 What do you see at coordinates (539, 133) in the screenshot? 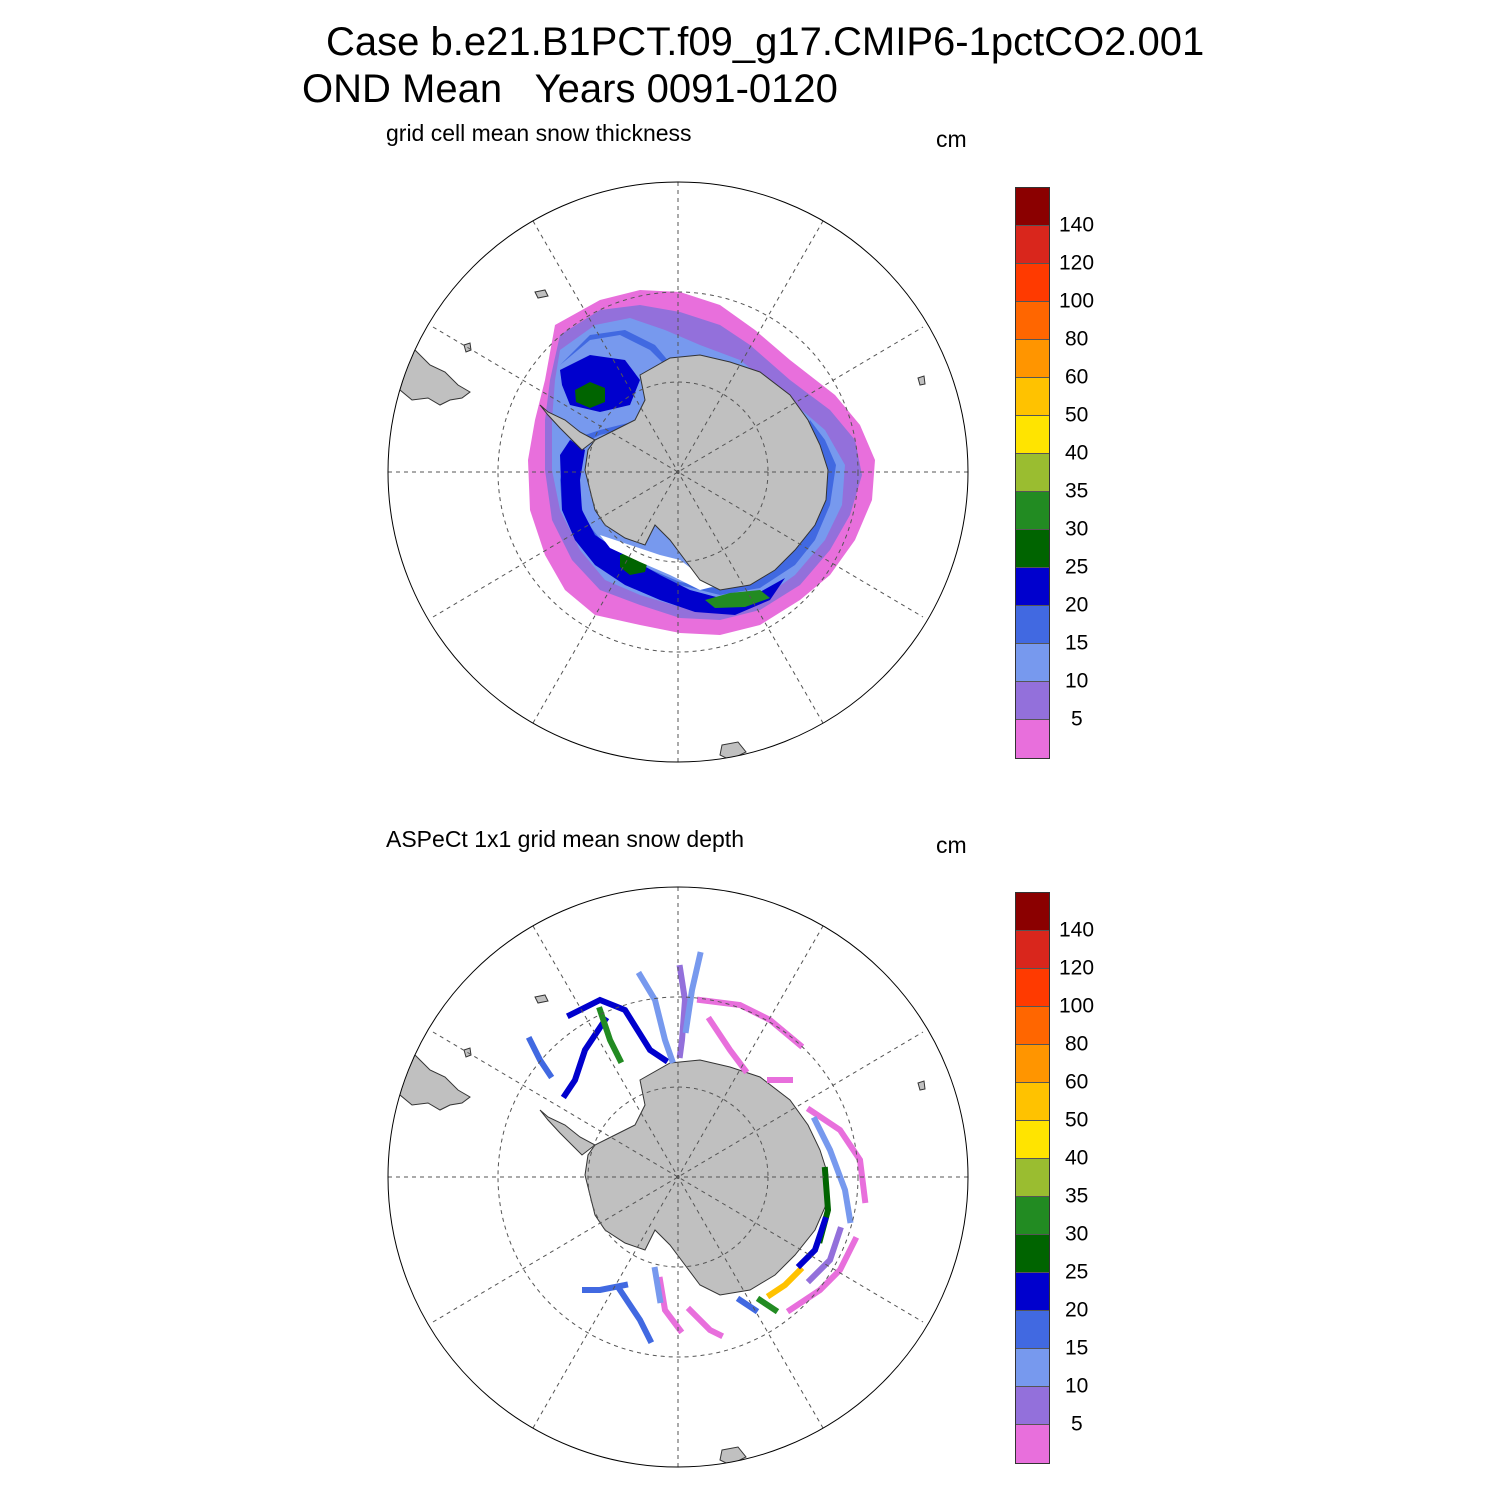
I see `panel-1-subtitle: grid cell mean snow thickness` at bounding box center [539, 133].